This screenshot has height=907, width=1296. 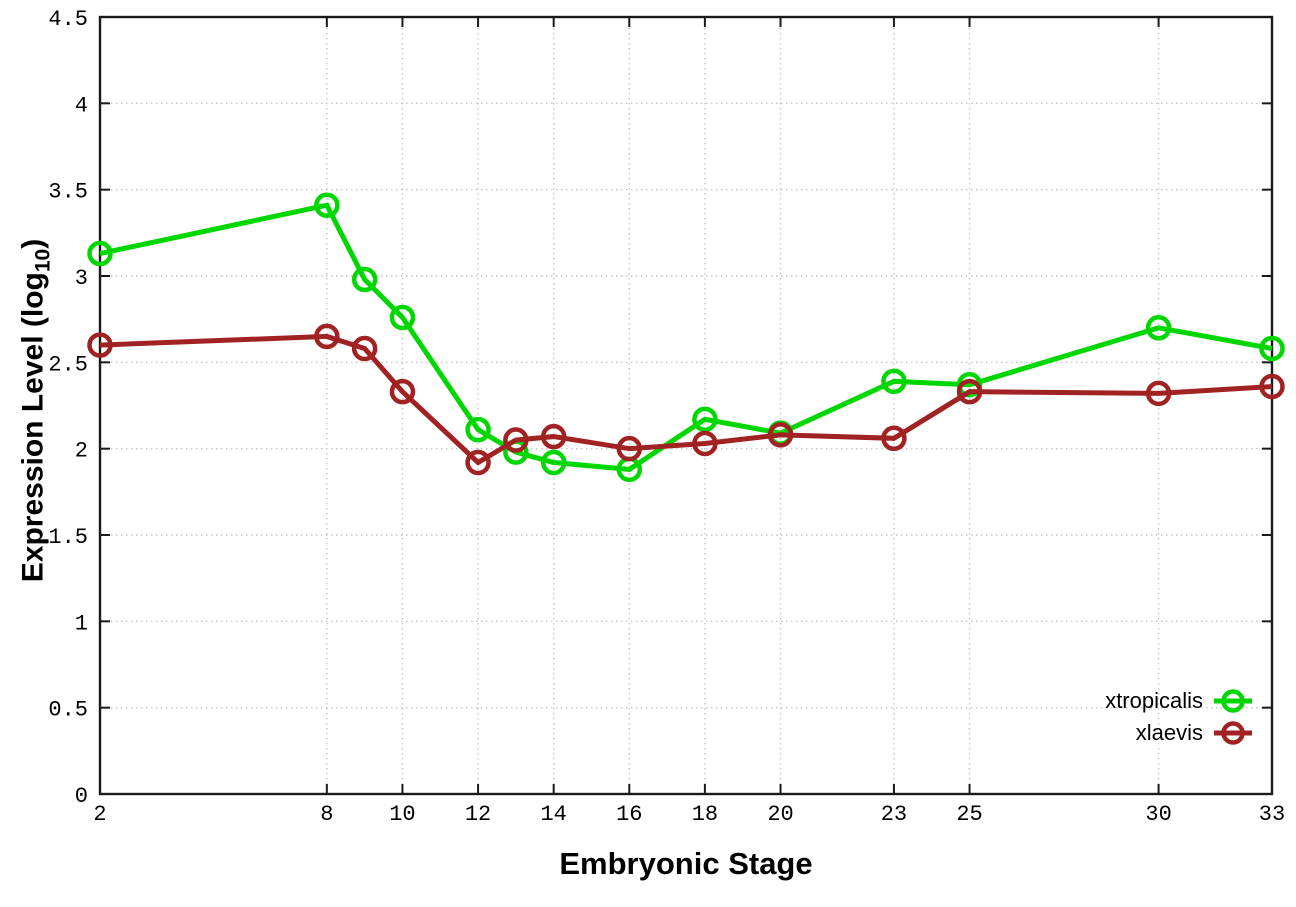 I want to click on x-tick-label-23: 23, so click(x=894, y=814).